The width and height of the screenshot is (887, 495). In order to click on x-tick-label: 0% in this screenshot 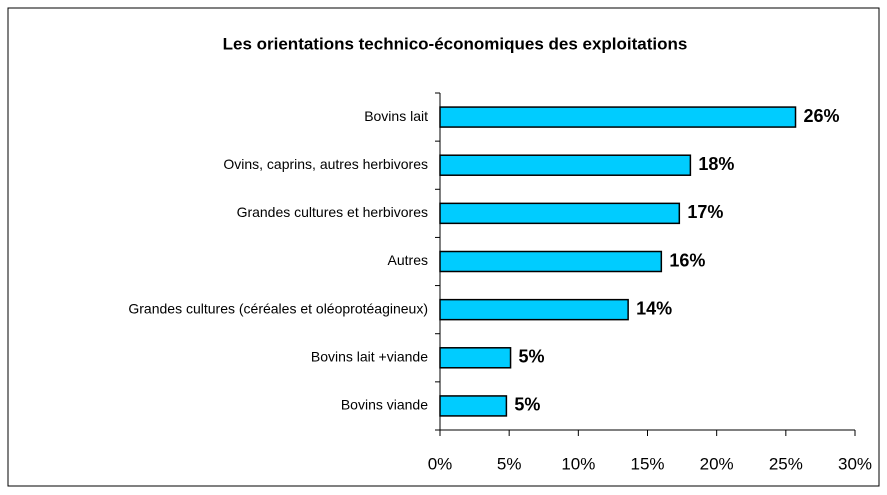, I will do `click(440, 463)`.